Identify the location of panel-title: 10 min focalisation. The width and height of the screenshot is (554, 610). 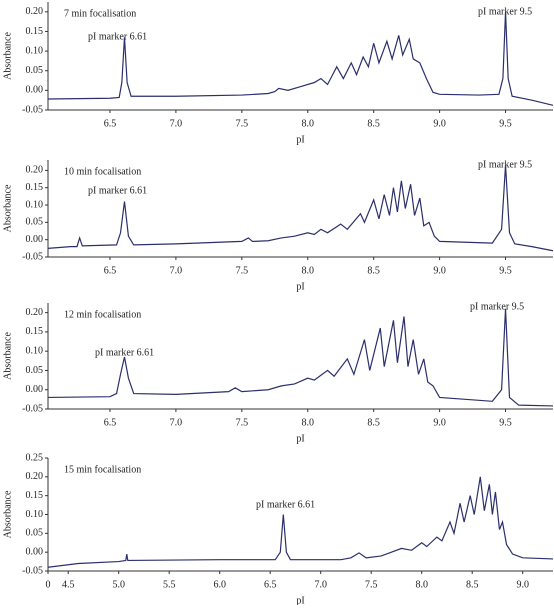
(102, 171).